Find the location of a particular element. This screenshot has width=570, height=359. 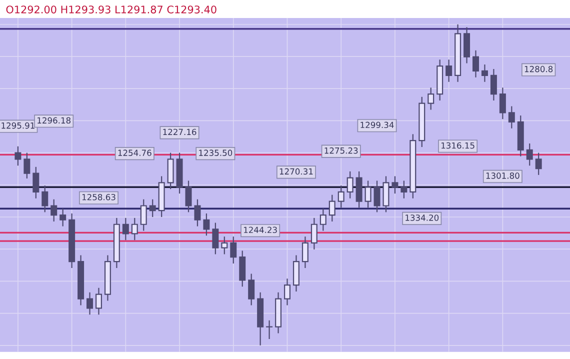

annotation: 1301.80 is located at coordinates (503, 175).